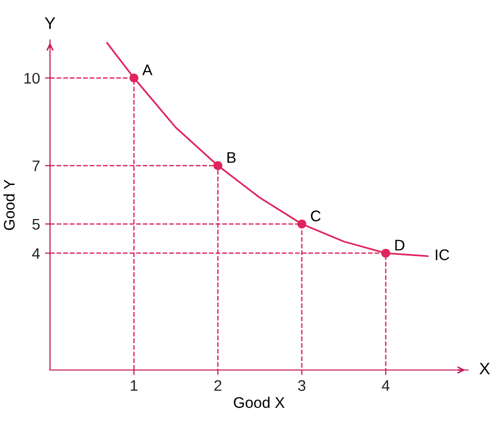 The image size is (492, 423). I want to click on x-tick-label: 2, so click(218, 385).